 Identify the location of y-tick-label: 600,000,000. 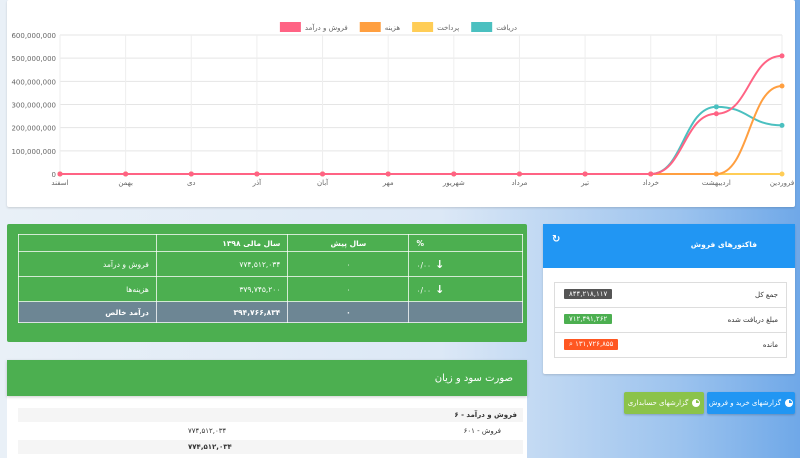
(33, 36).